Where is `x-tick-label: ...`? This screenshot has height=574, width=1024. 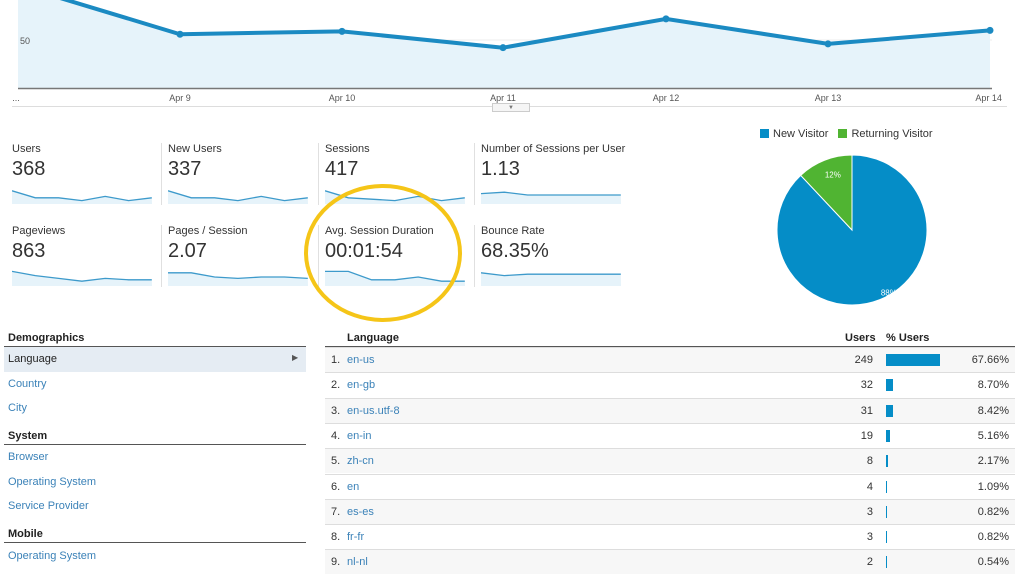 x-tick-label: ... is located at coordinates (16, 98).